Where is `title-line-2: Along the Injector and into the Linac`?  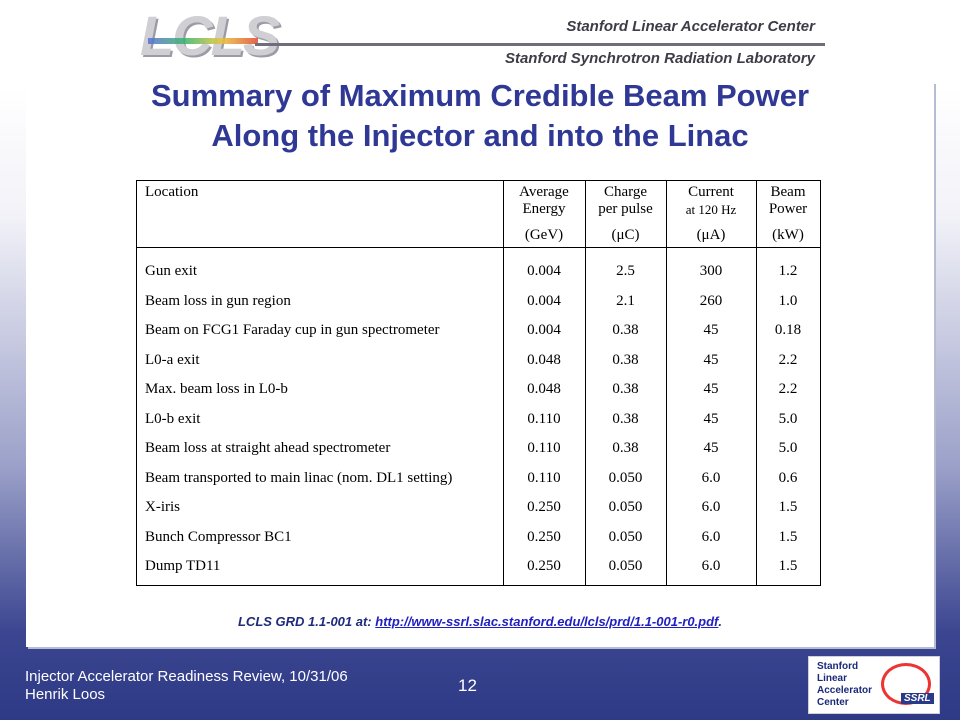 title-line-2: Along the Injector and into the Linac is located at coordinates (480, 135).